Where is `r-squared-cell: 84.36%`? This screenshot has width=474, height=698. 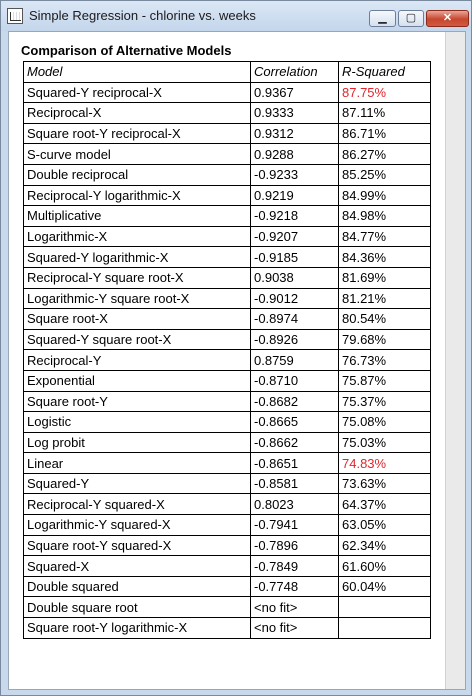
r-squared-cell: 84.36% is located at coordinates (384, 257).